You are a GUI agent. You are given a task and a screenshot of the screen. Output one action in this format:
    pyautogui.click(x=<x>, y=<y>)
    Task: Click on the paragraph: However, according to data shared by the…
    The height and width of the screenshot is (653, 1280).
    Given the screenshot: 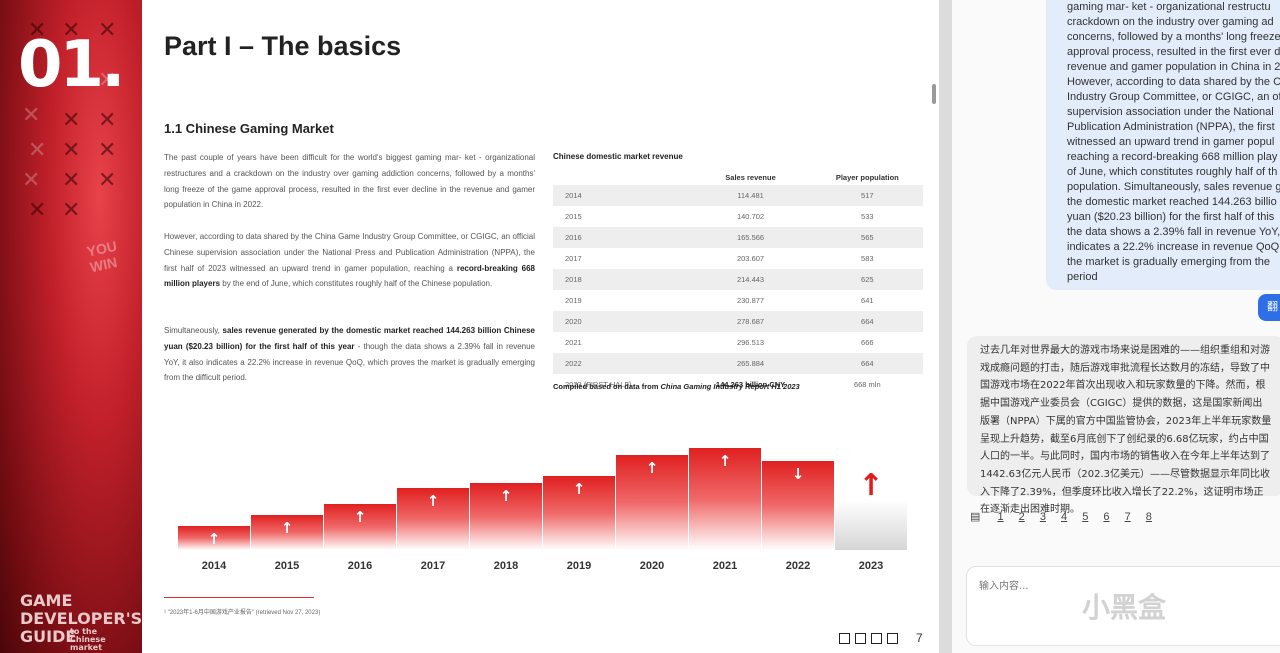 What is the action you would take?
    pyautogui.click(x=349, y=260)
    